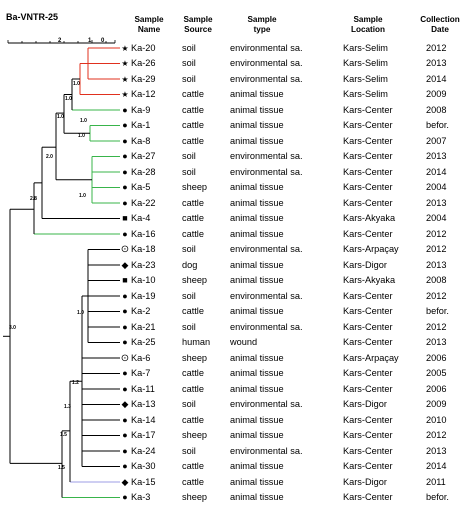  Describe the element at coordinates (143, 388) in the screenshot. I see `row-name: Ka-11` at that location.